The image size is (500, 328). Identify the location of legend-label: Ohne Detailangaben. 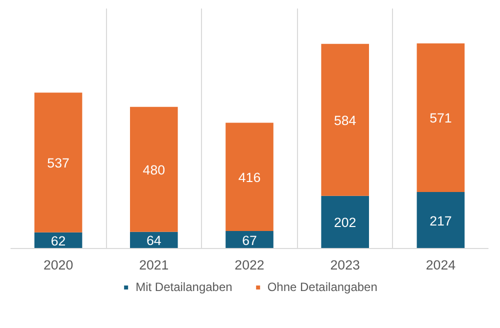
(322, 287).